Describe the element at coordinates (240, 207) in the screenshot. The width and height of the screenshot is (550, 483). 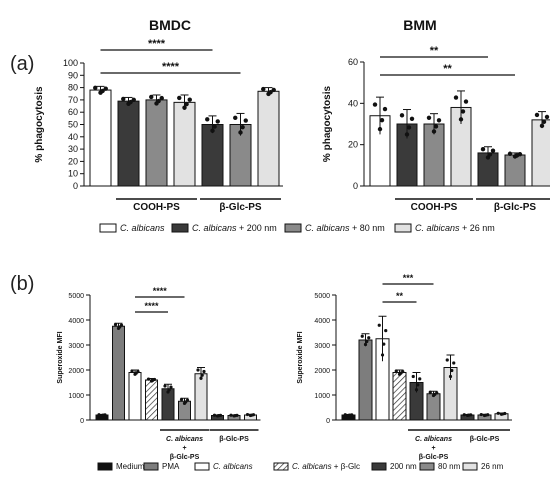
I see `bmdc-group-label-1-0: β-Glc-PS` at that location.